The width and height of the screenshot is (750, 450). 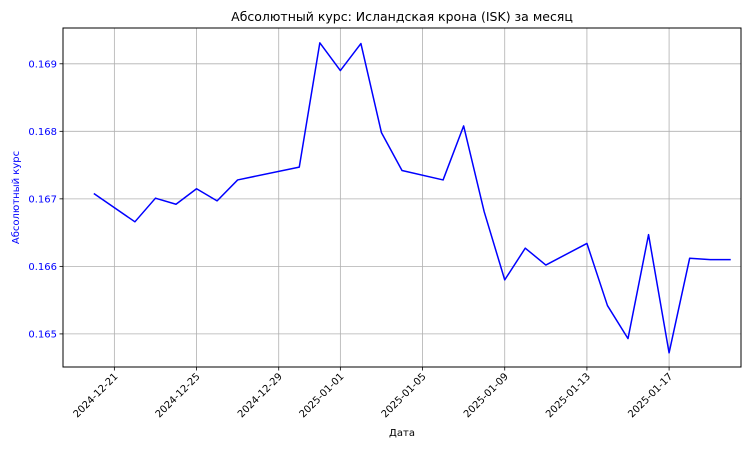 I want to click on y-tick-label: 0.169, so click(x=42, y=64).